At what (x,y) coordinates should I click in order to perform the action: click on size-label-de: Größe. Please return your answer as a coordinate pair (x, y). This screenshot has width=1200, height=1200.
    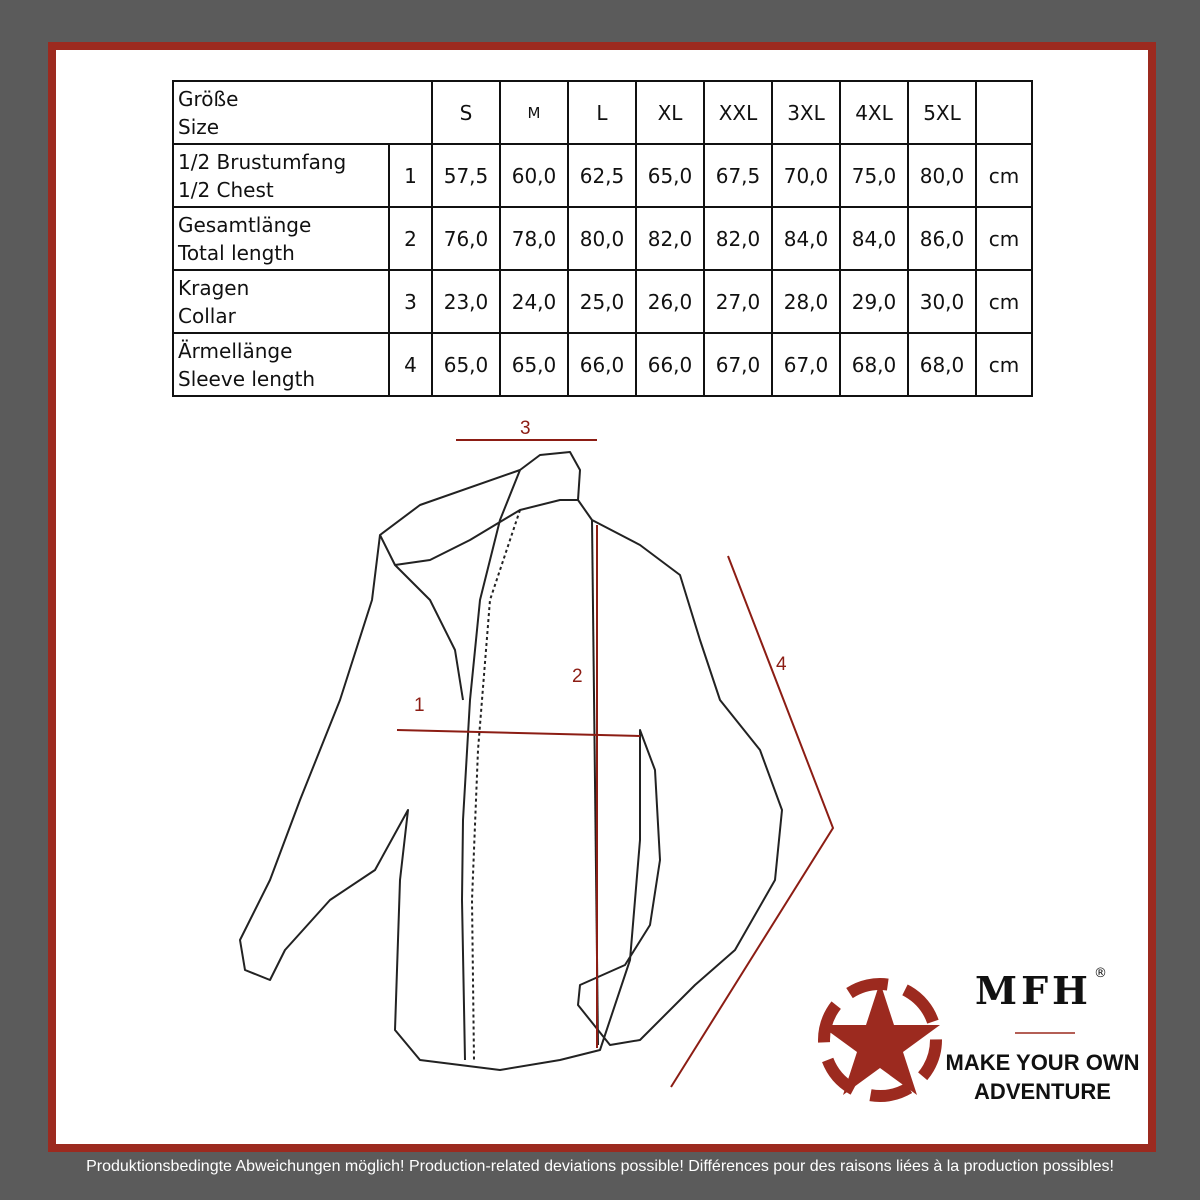
    Looking at the image, I should click on (208, 98).